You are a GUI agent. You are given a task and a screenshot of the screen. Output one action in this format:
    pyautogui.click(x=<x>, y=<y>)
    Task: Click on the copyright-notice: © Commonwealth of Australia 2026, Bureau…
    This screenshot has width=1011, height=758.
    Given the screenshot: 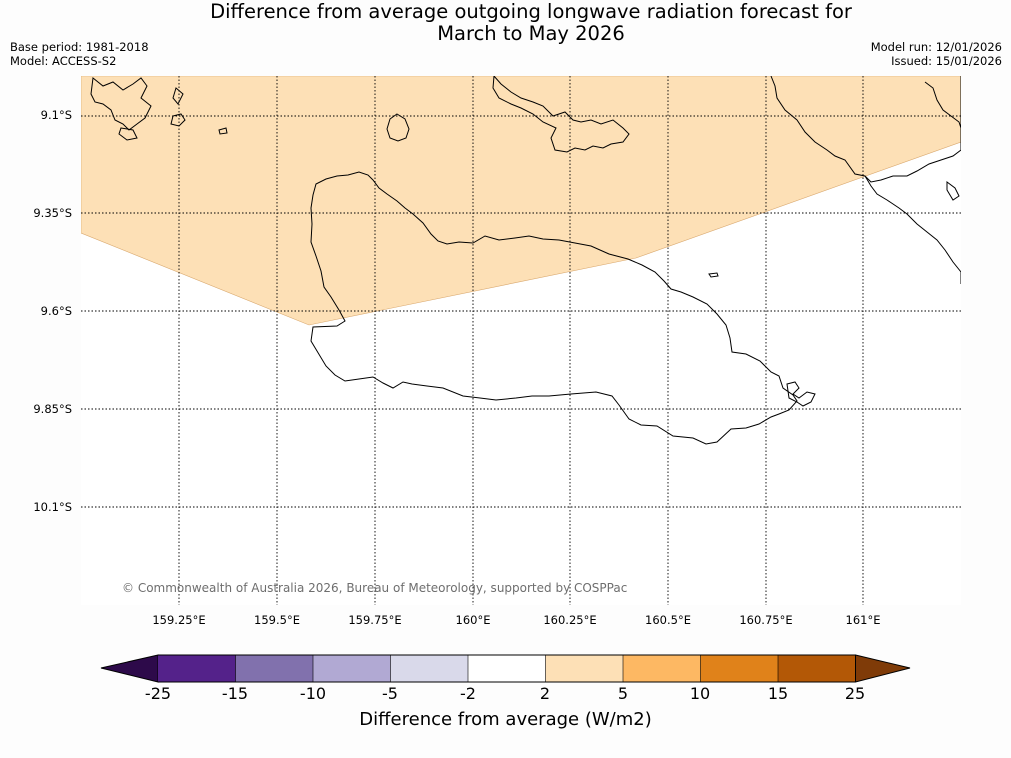 What is the action you would take?
    pyautogui.click(x=375, y=588)
    